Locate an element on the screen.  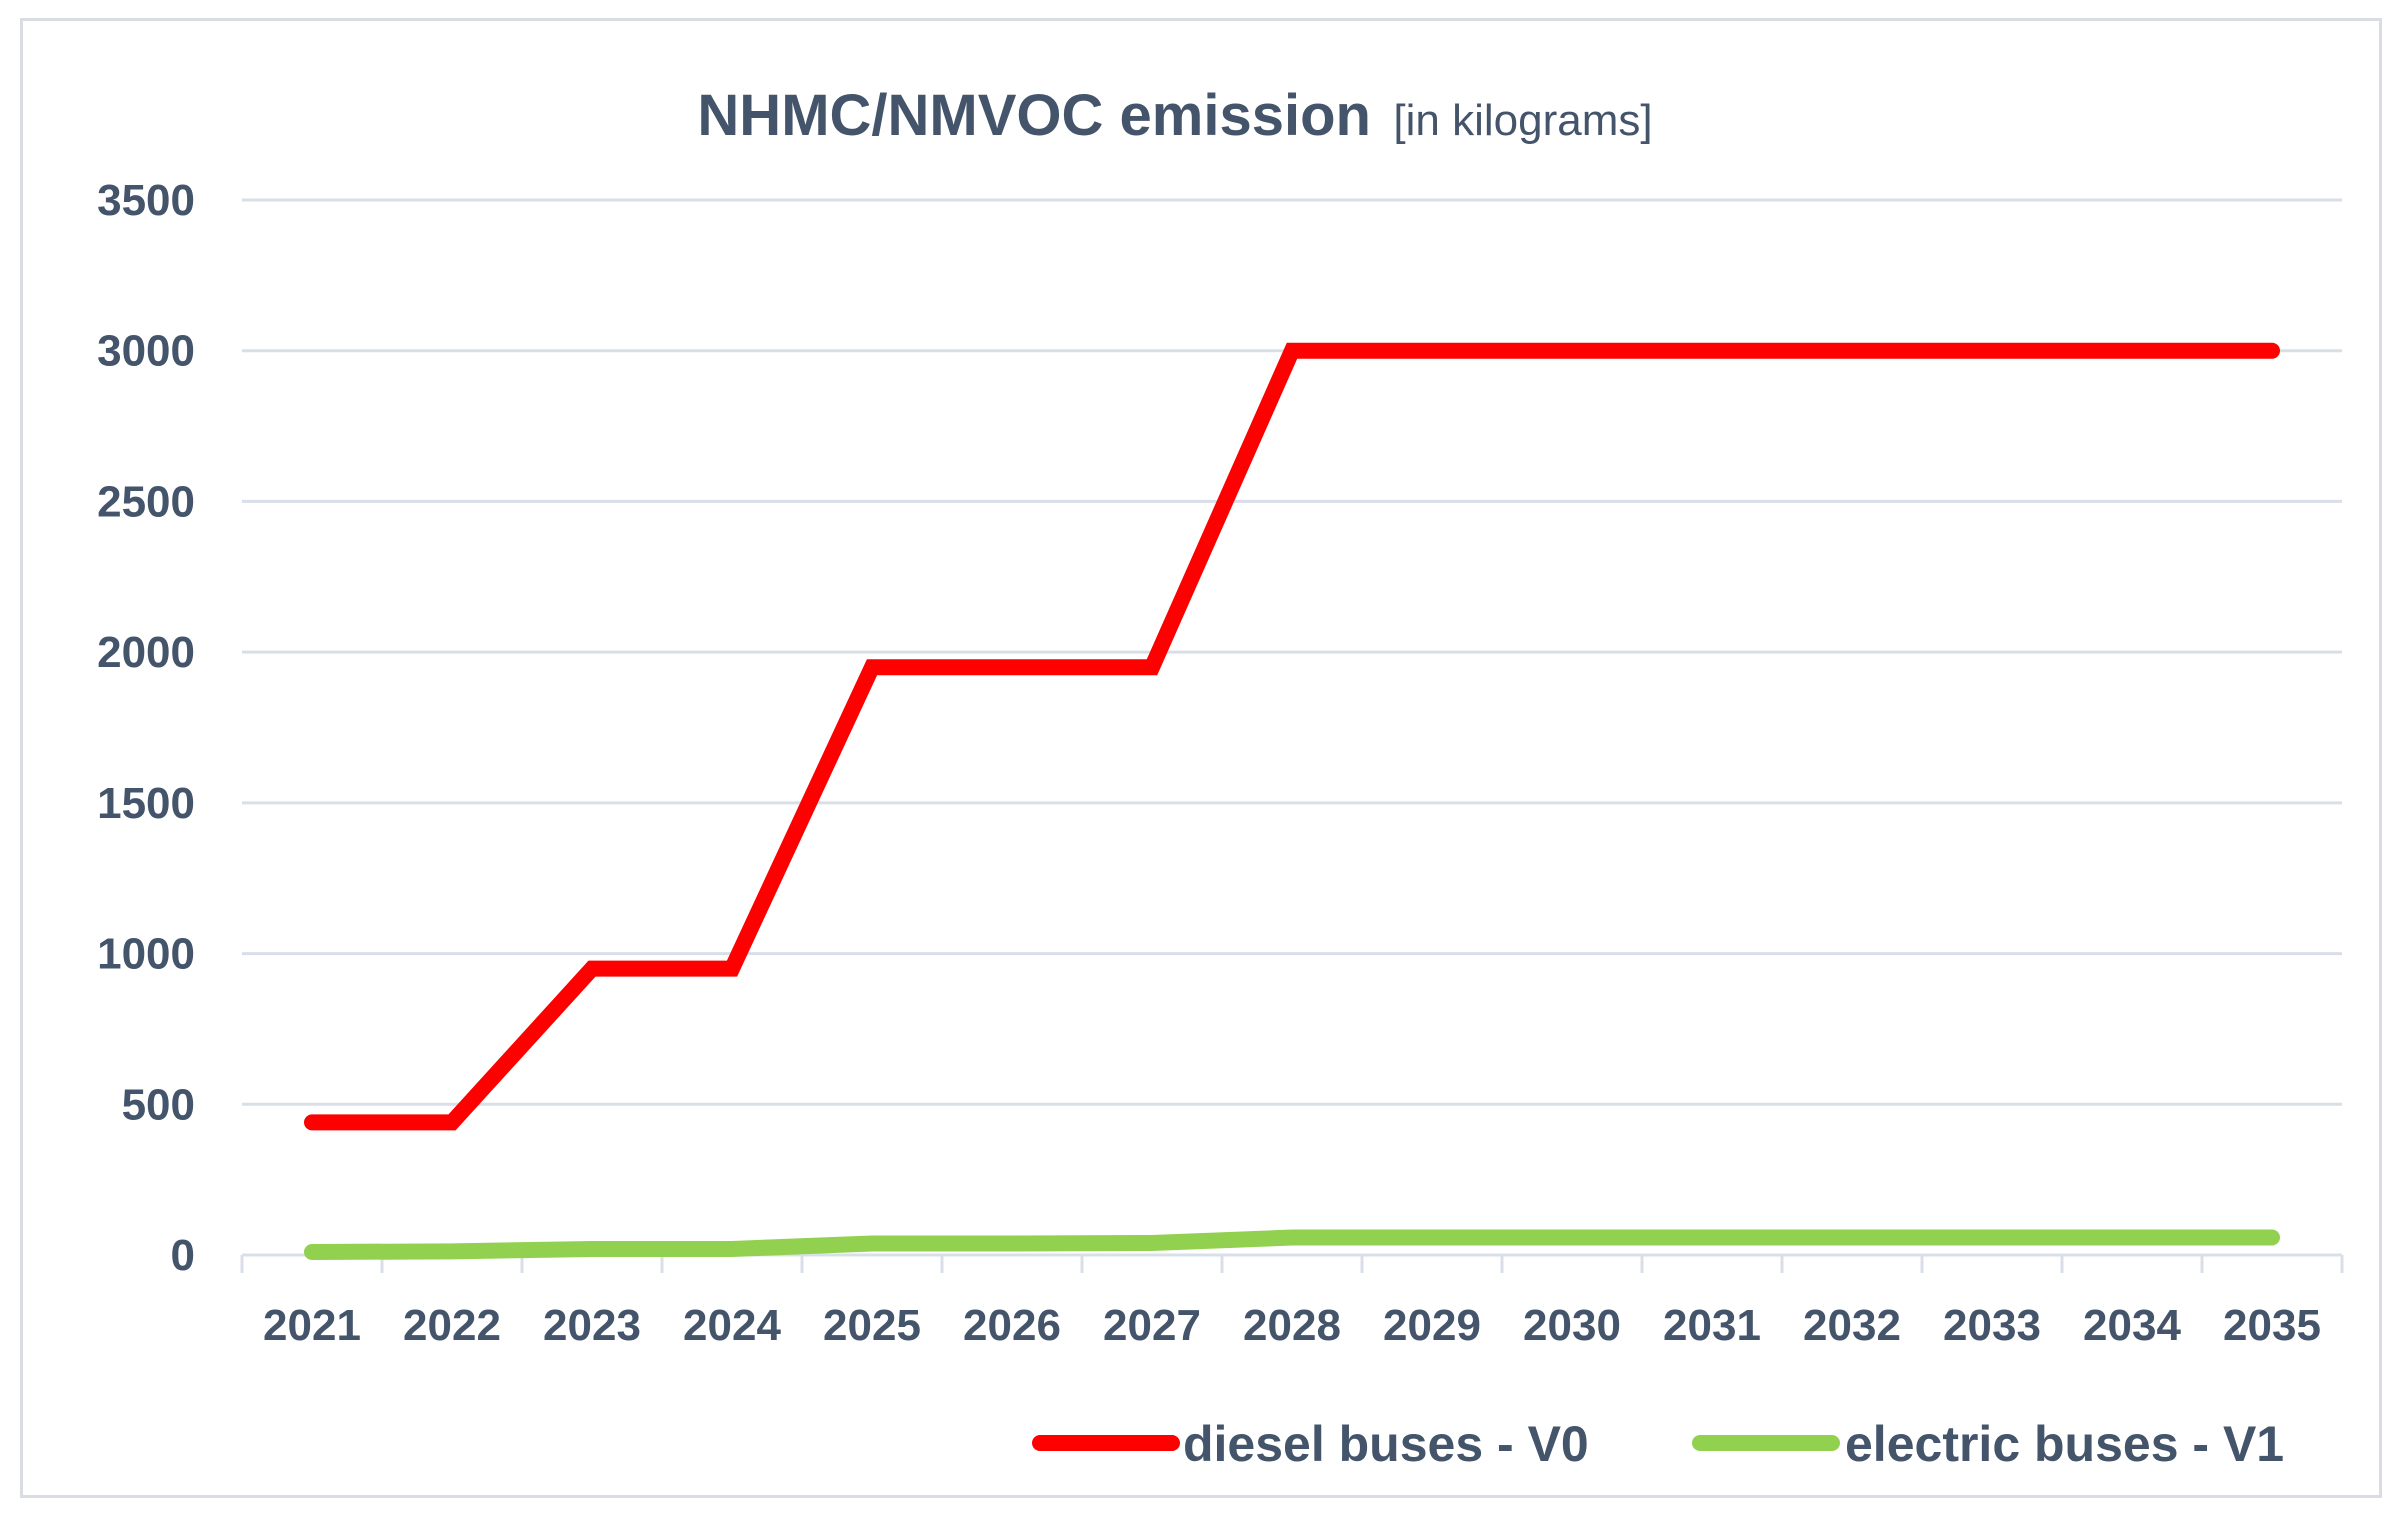
chart-title-units: [in kilograms] is located at coordinates (1522, 120).